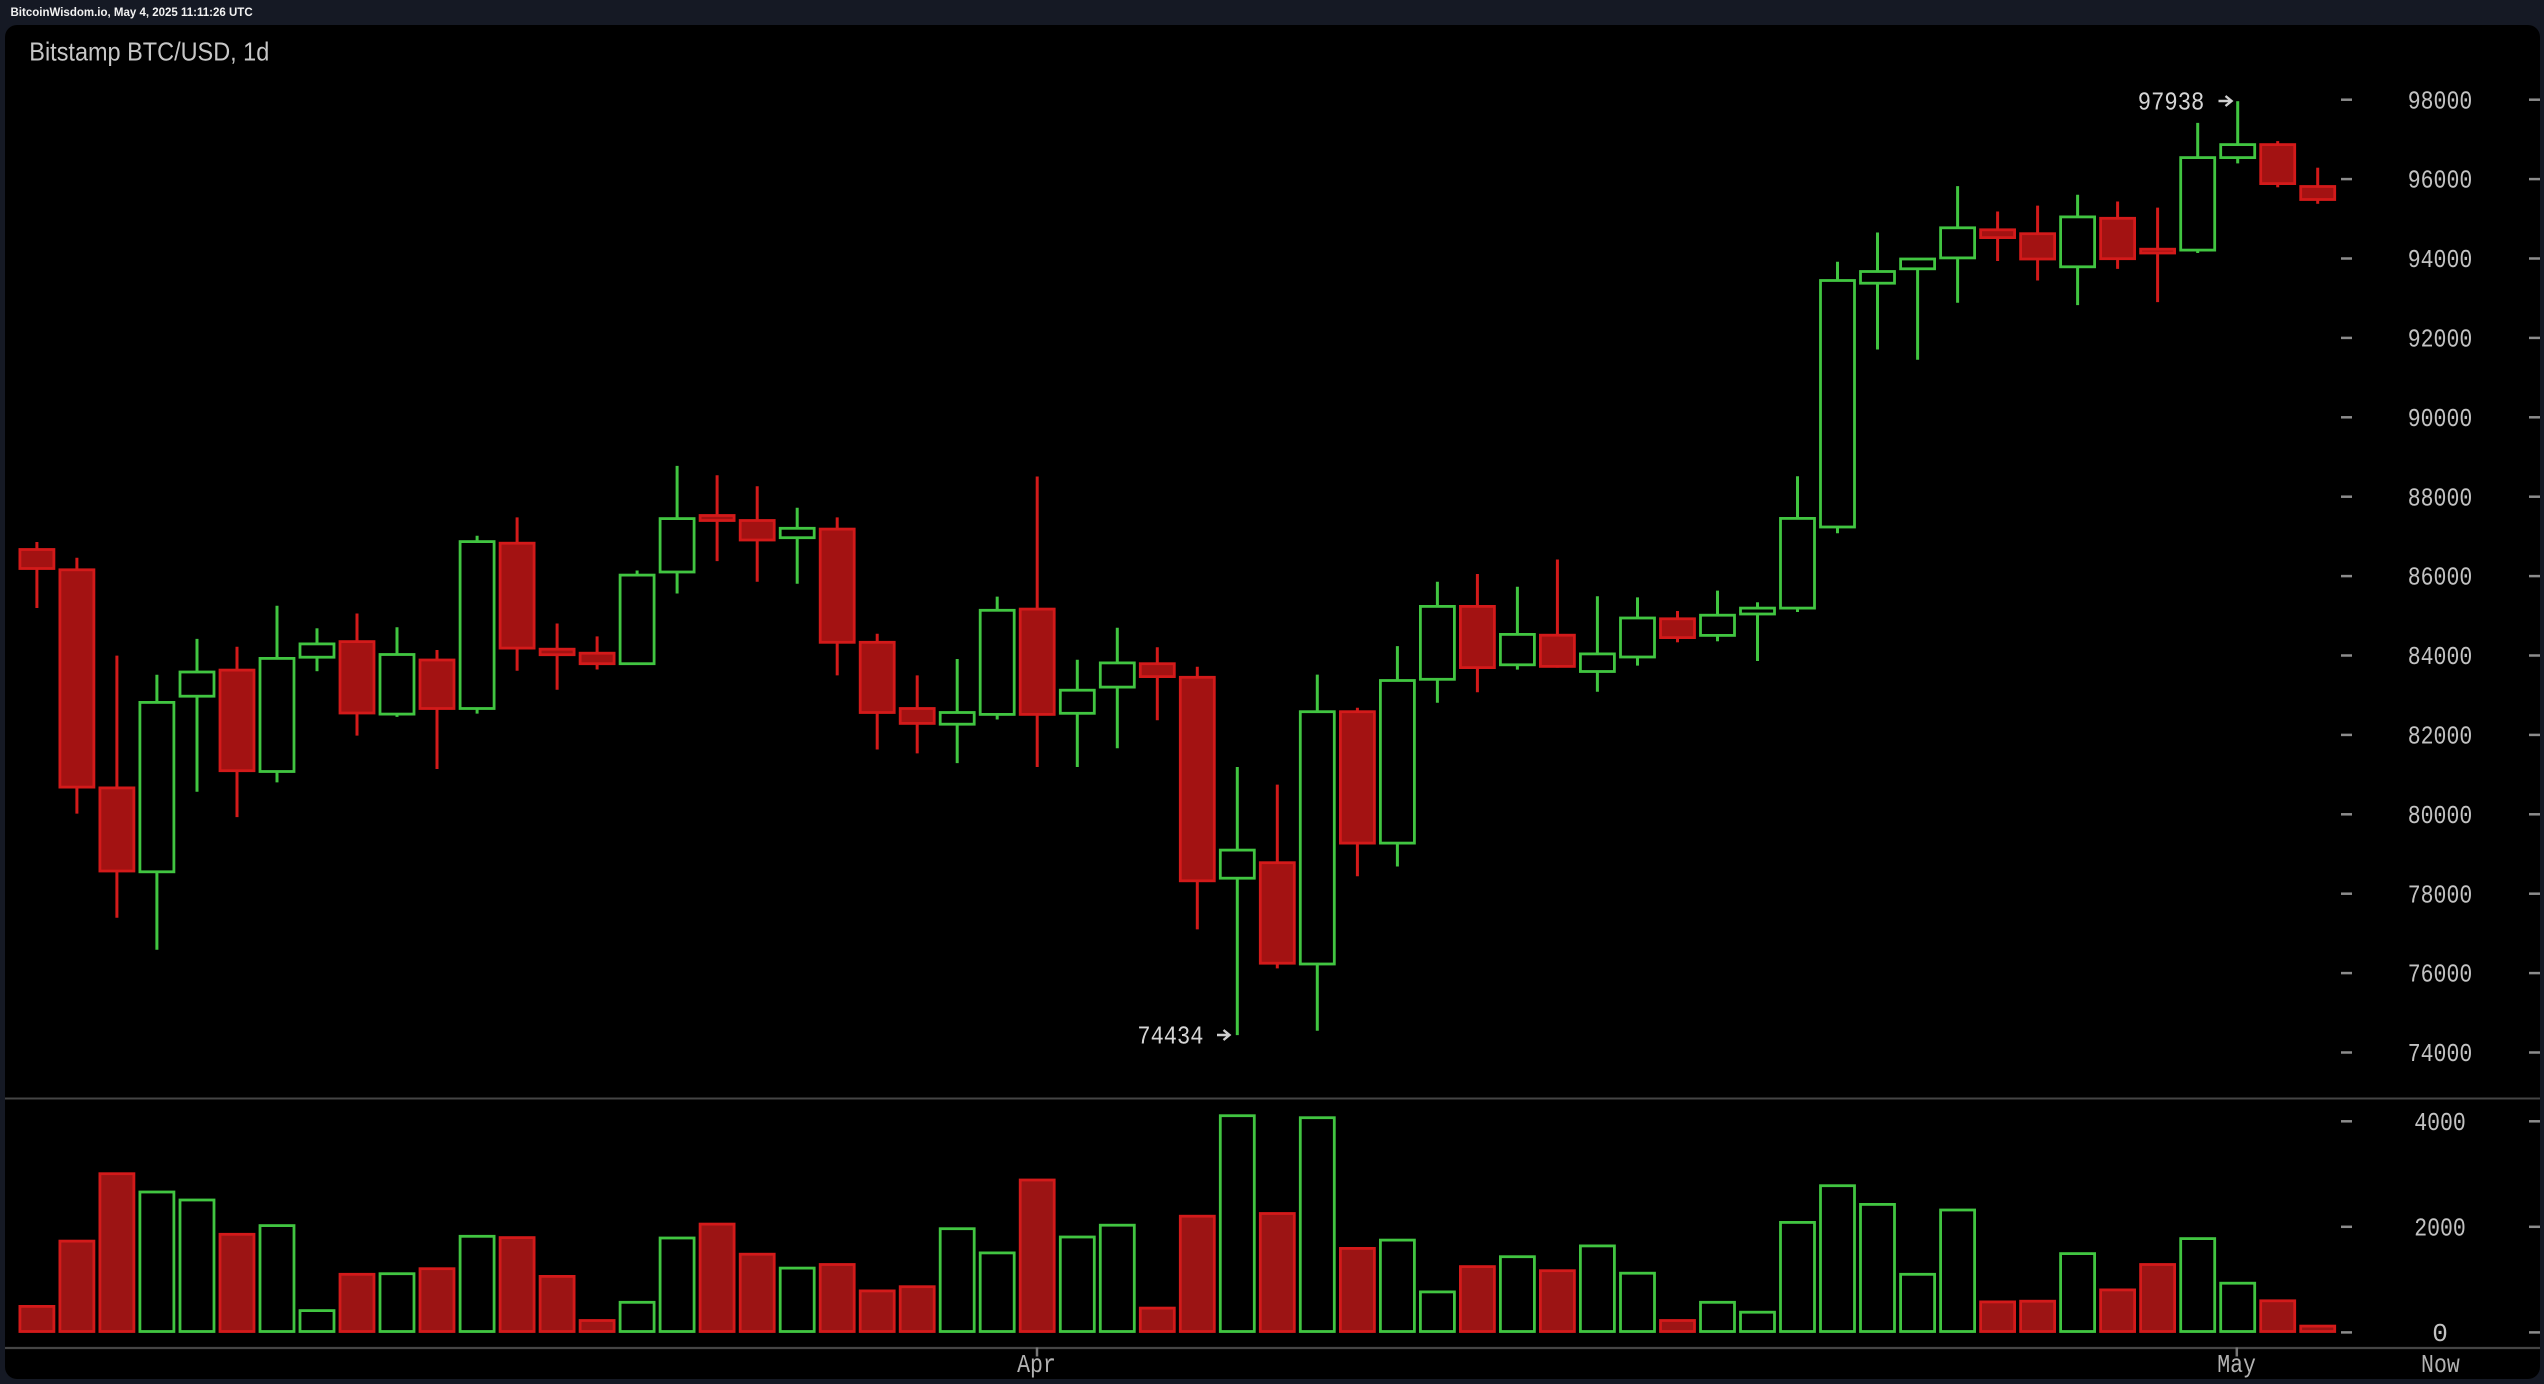 This screenshot has width=2544, height=1384. What do you see at coordinates (1170, 1037) in the screenshot?
I see `svg-text: 74434` at bounding box center [1170, 1037].